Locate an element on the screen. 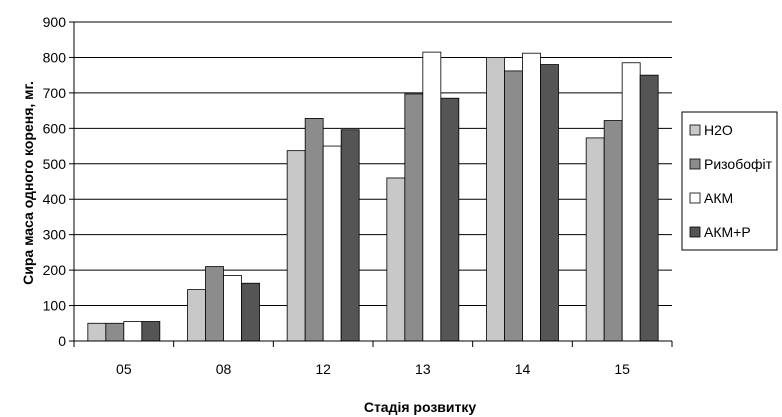 The image size is (782, 417). bar-АКМ+Р-13 is located at coordinates (450, 219).